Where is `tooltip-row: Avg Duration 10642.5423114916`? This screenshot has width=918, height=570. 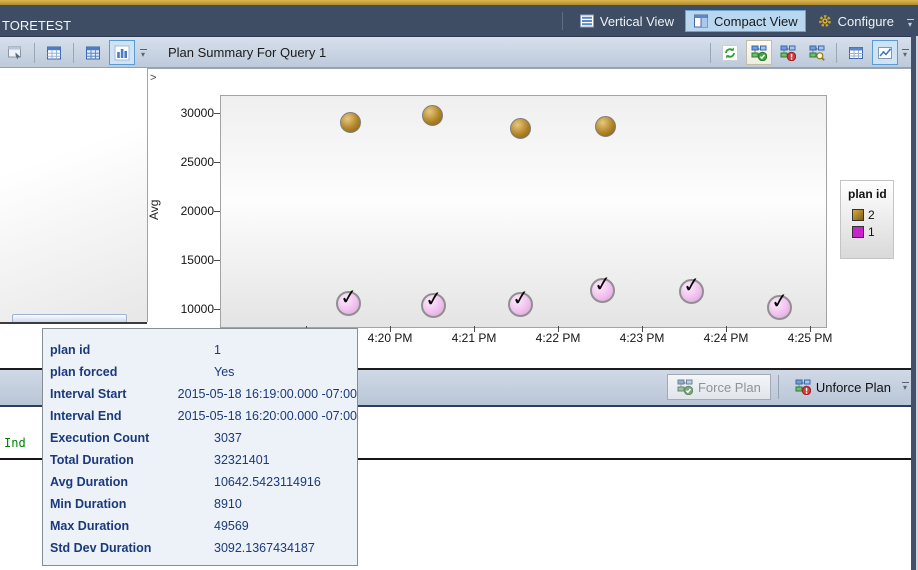
tooltip-row: Avg Duration 10642.5423114916 is located at coordinates (203, 482).